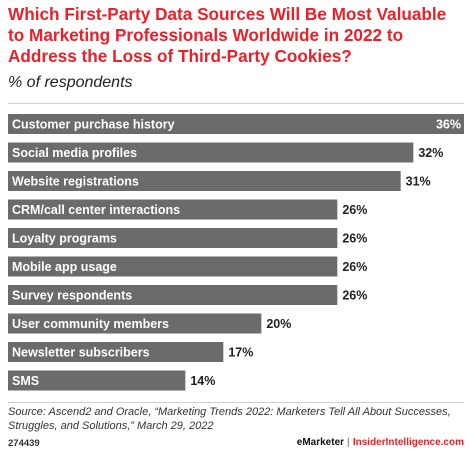 This screenshot has width=470, height=456. What do you see at coordinates (64, 267) in the screenshot?
I see `category-label: Mobile app usage` at bounding box center [64, 267].